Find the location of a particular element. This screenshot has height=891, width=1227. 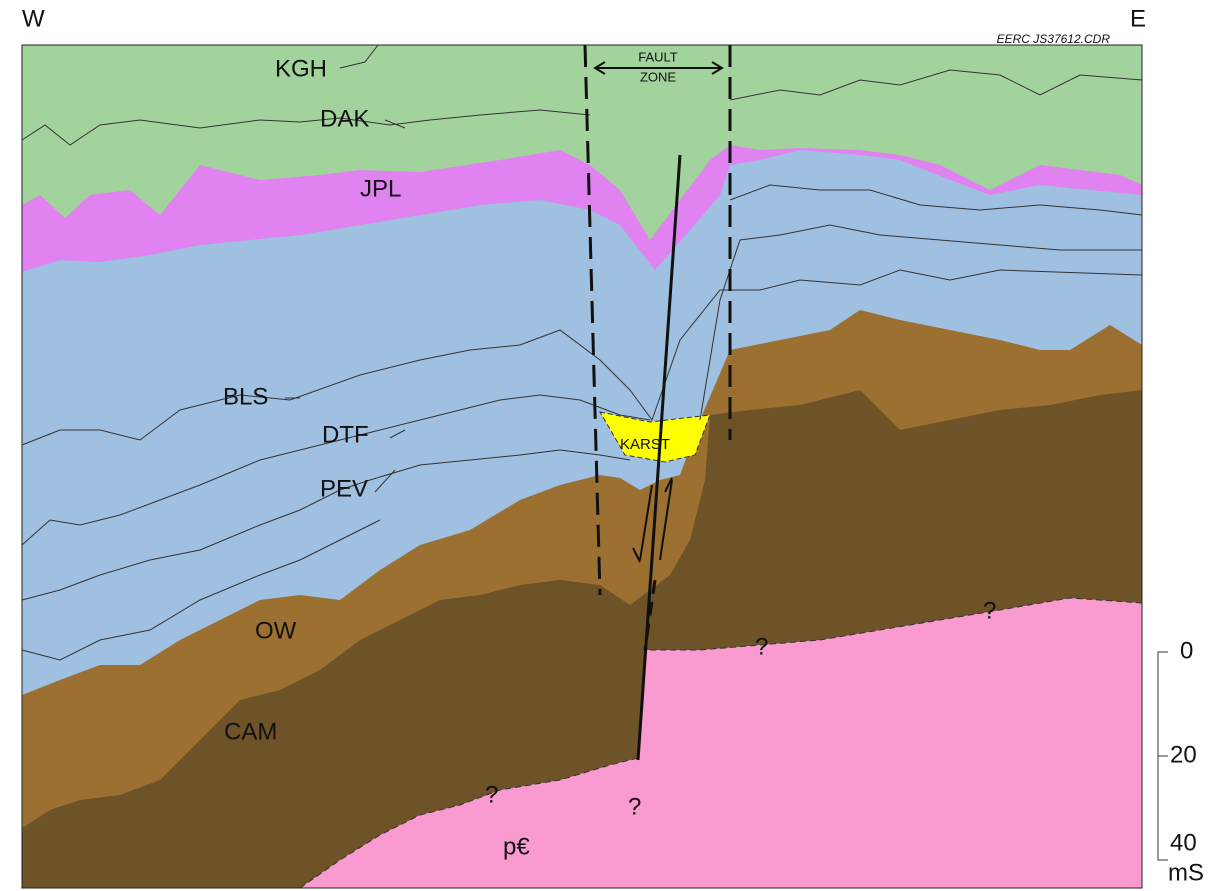

figure-code: EERC JS37612.CDR is located at coordinates (1054, 39).